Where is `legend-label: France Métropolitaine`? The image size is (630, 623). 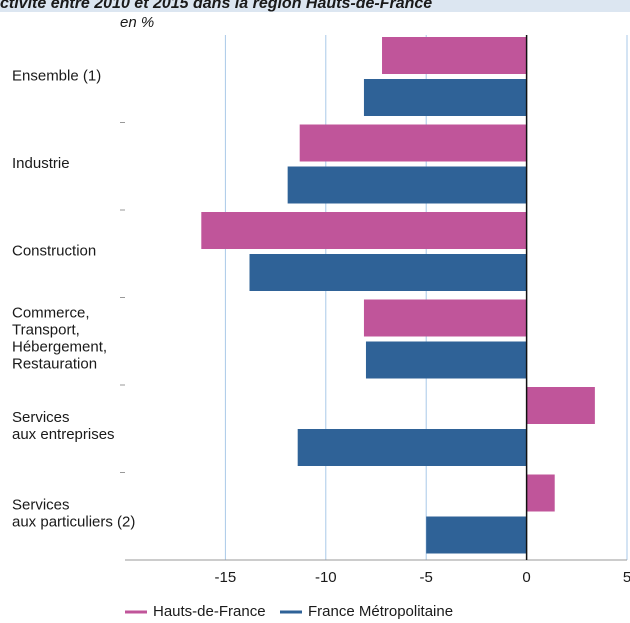
legend-label: France Métropolitaine is located at coordinates (380, 611).